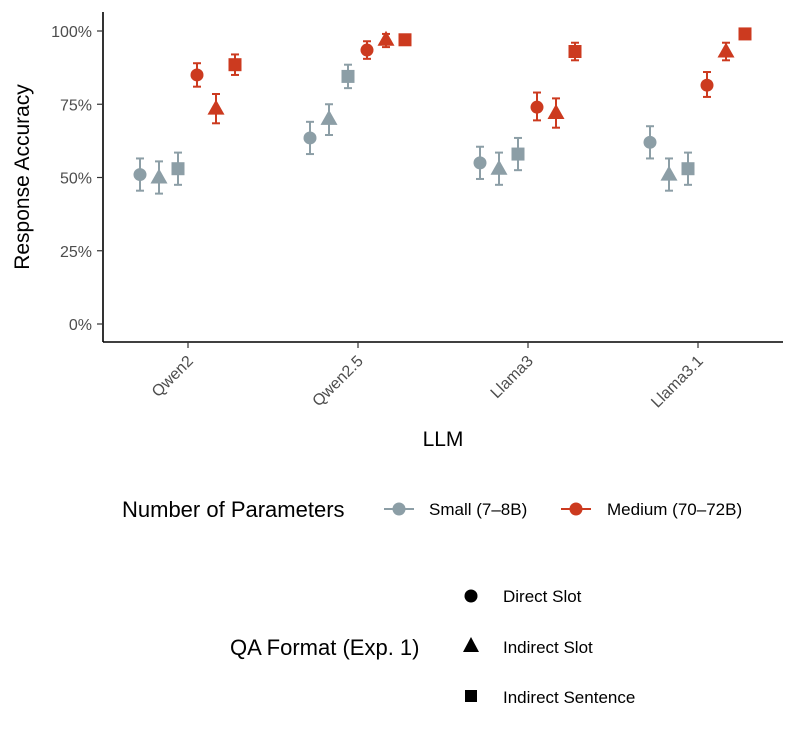  What do you see at coordinates (471, 596) in the screenshot?
I see `circle-icon` at bounding box center [471, 596].